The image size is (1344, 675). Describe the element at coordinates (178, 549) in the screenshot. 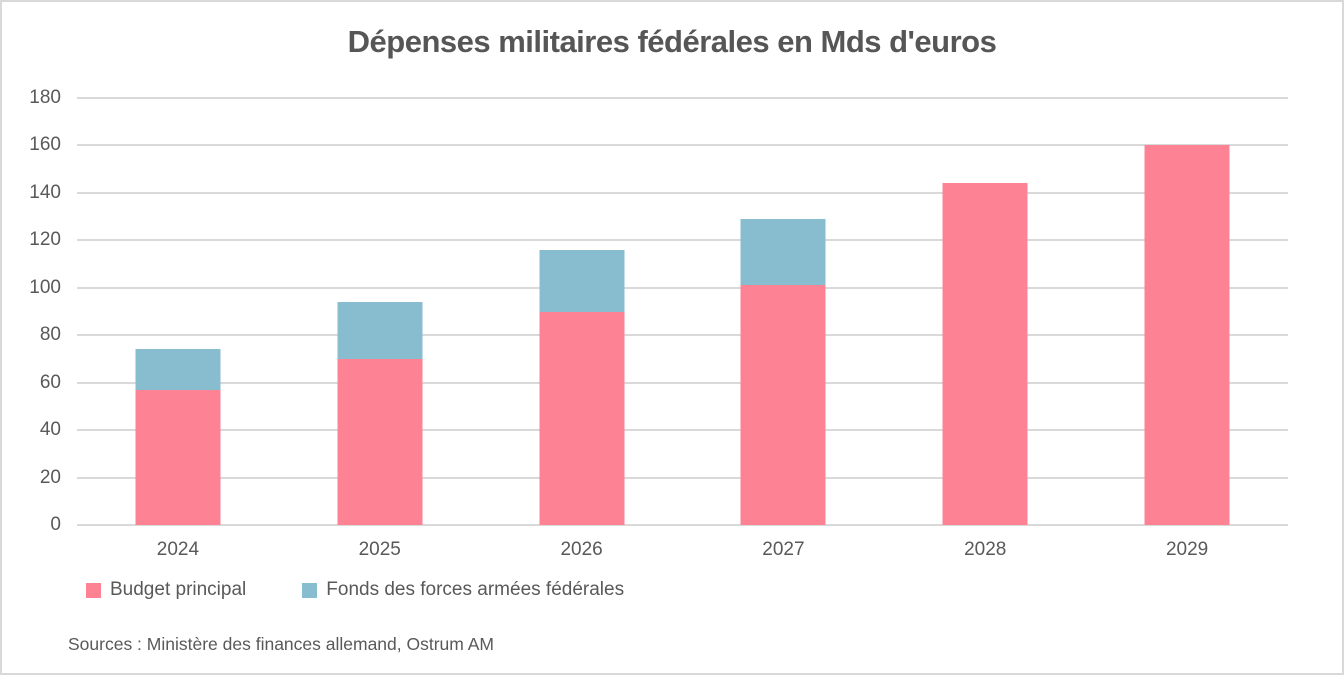

I see `x-axis-tick-2024: 2024` at that location.